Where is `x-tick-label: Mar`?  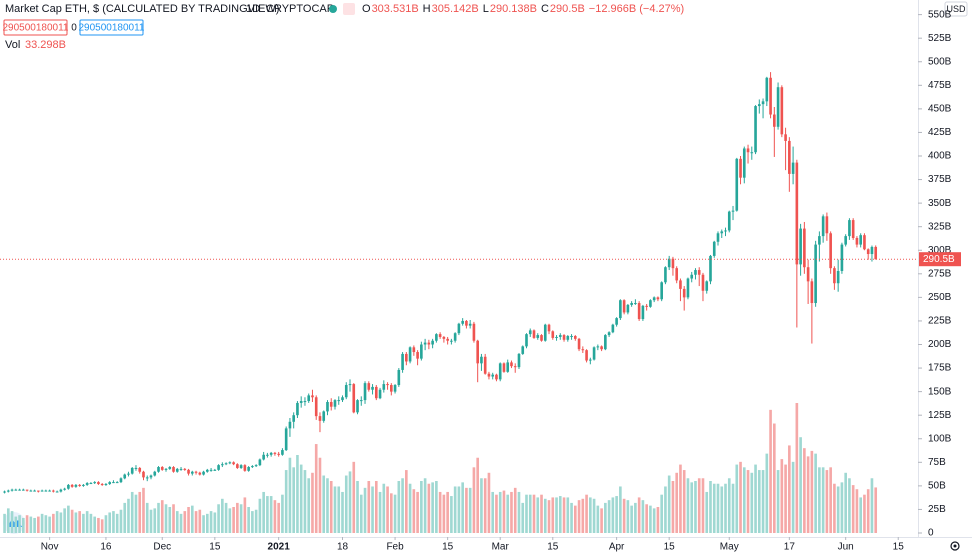
x-tick-label: Mar is located at coordinates (501, 547).